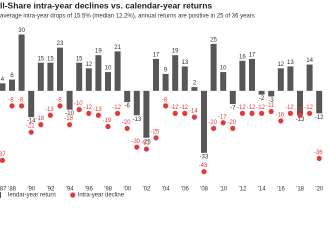  I want to click on bar-value-label: -25, so click(146, 142).